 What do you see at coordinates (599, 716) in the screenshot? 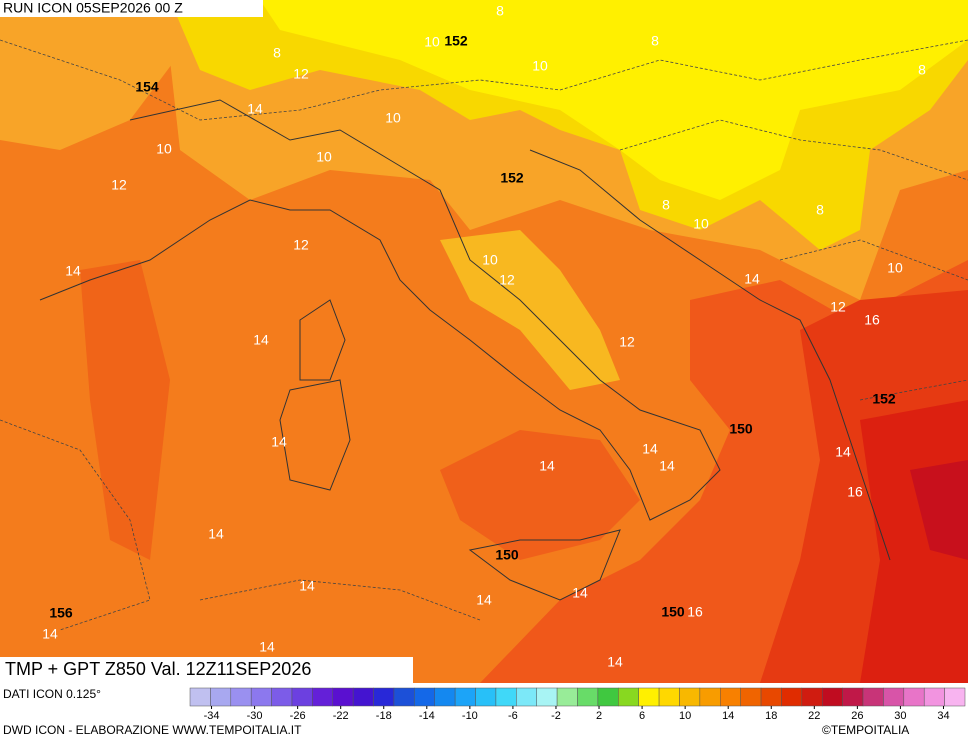
I see `colorbar-tick-label: 2` at bounding box center [599, 716].